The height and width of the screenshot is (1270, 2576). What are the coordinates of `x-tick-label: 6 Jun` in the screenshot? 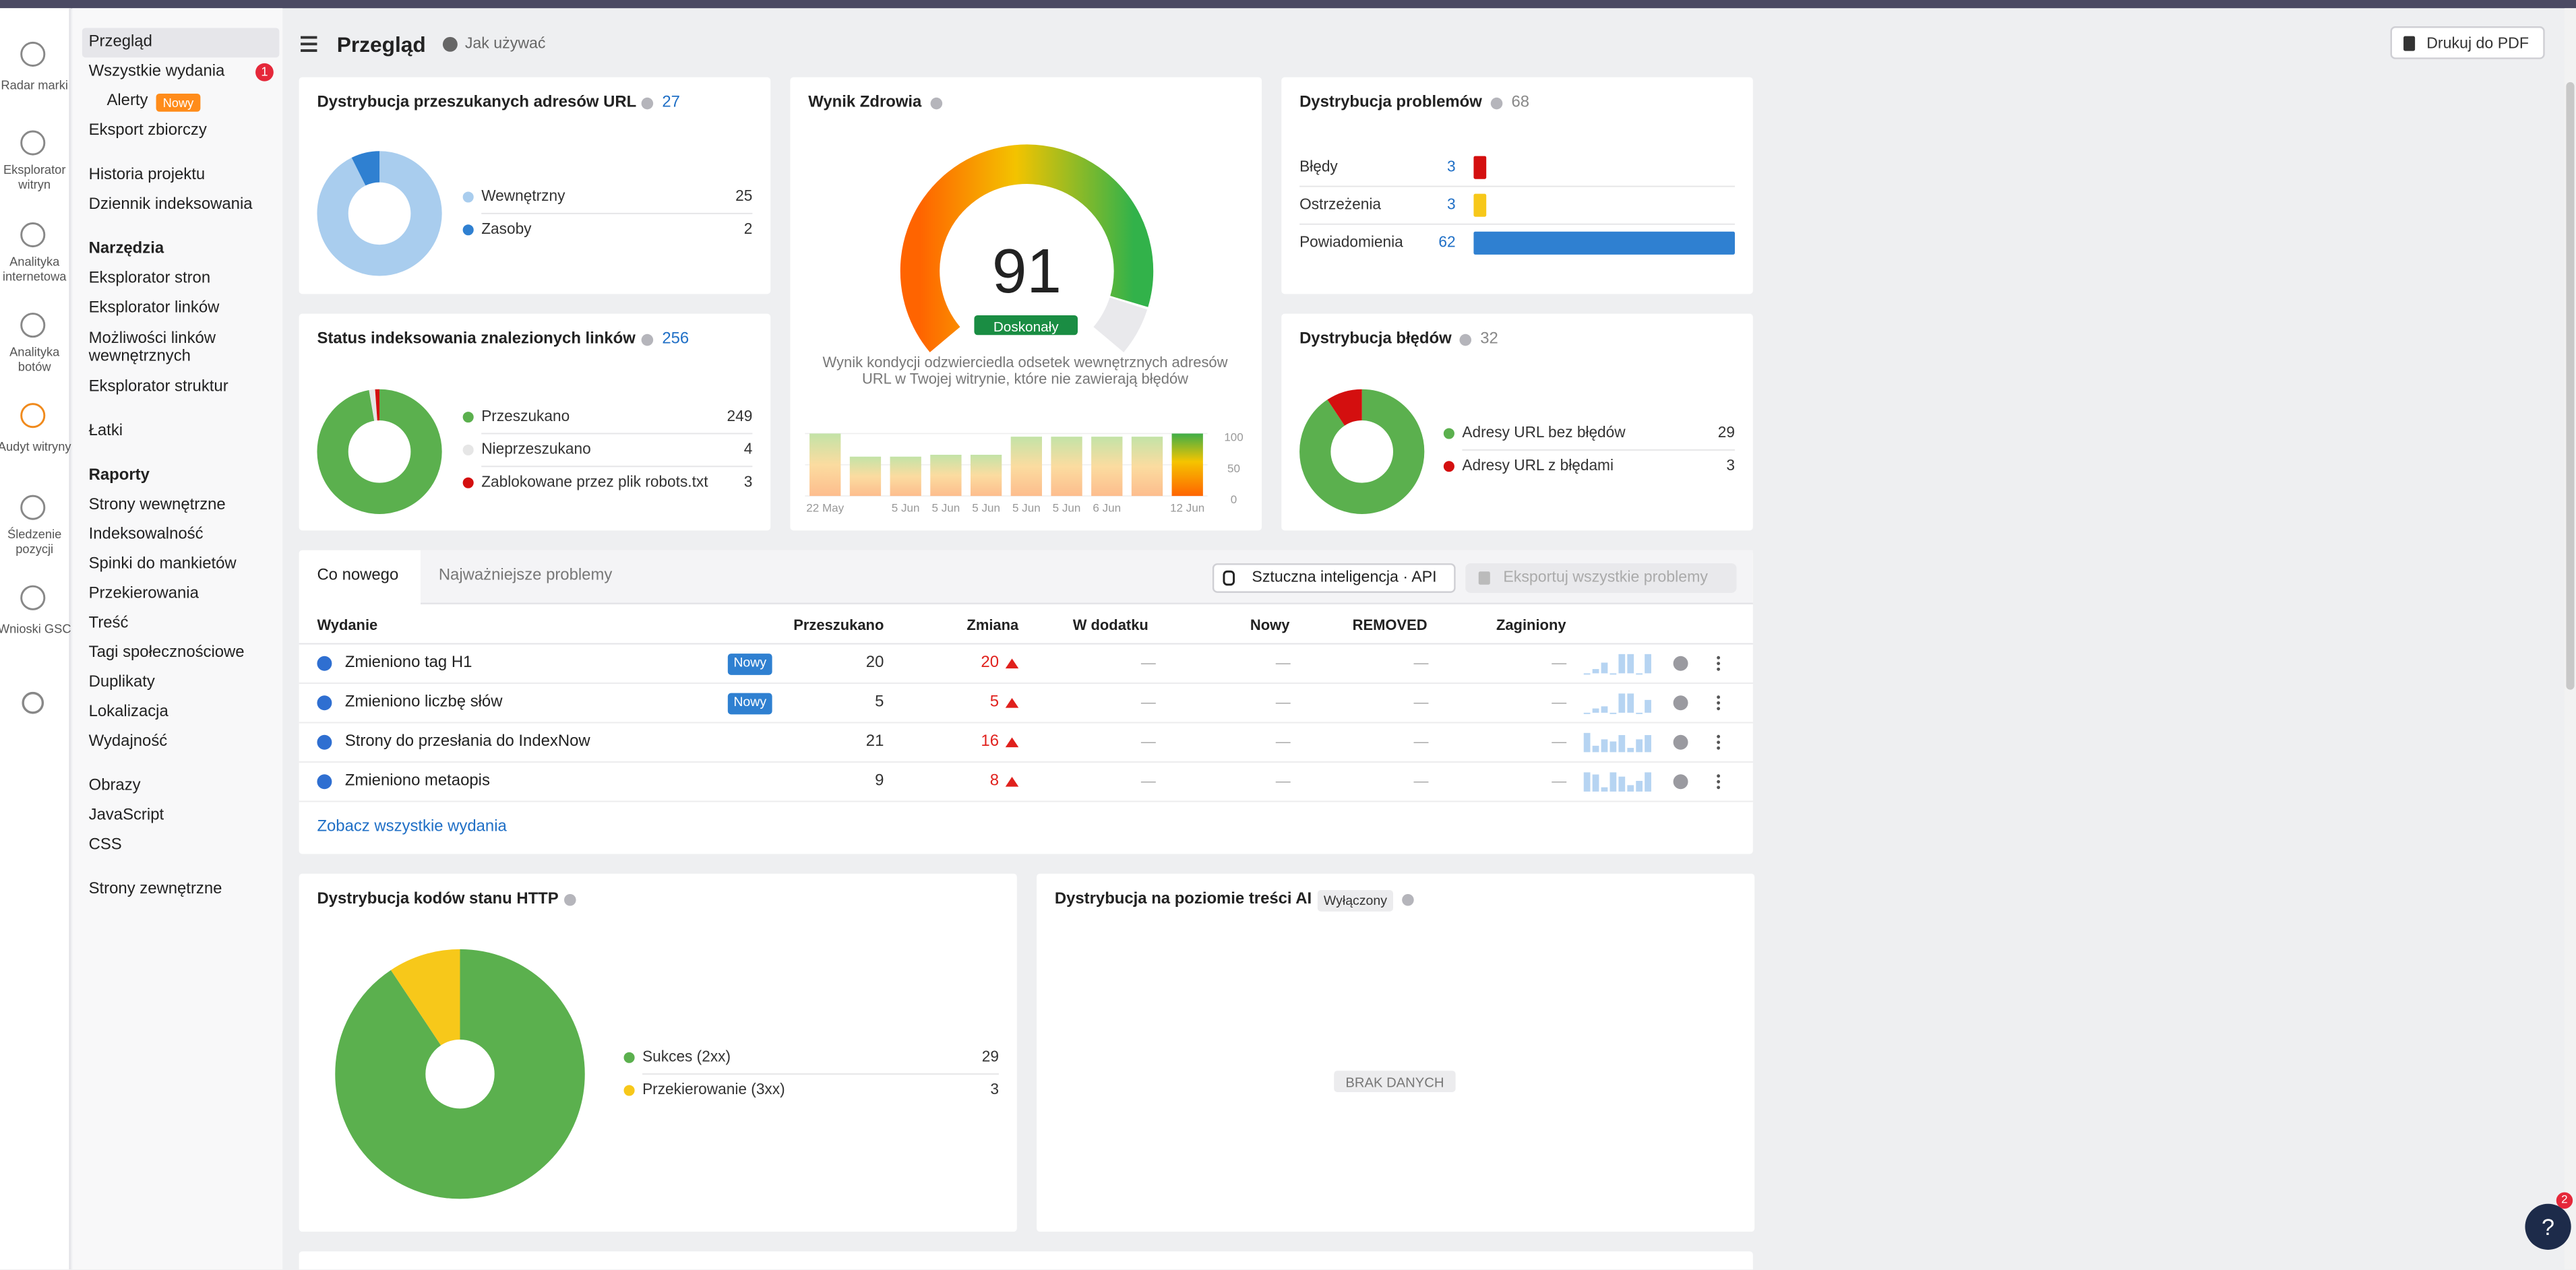 It's located at (1107, 509).